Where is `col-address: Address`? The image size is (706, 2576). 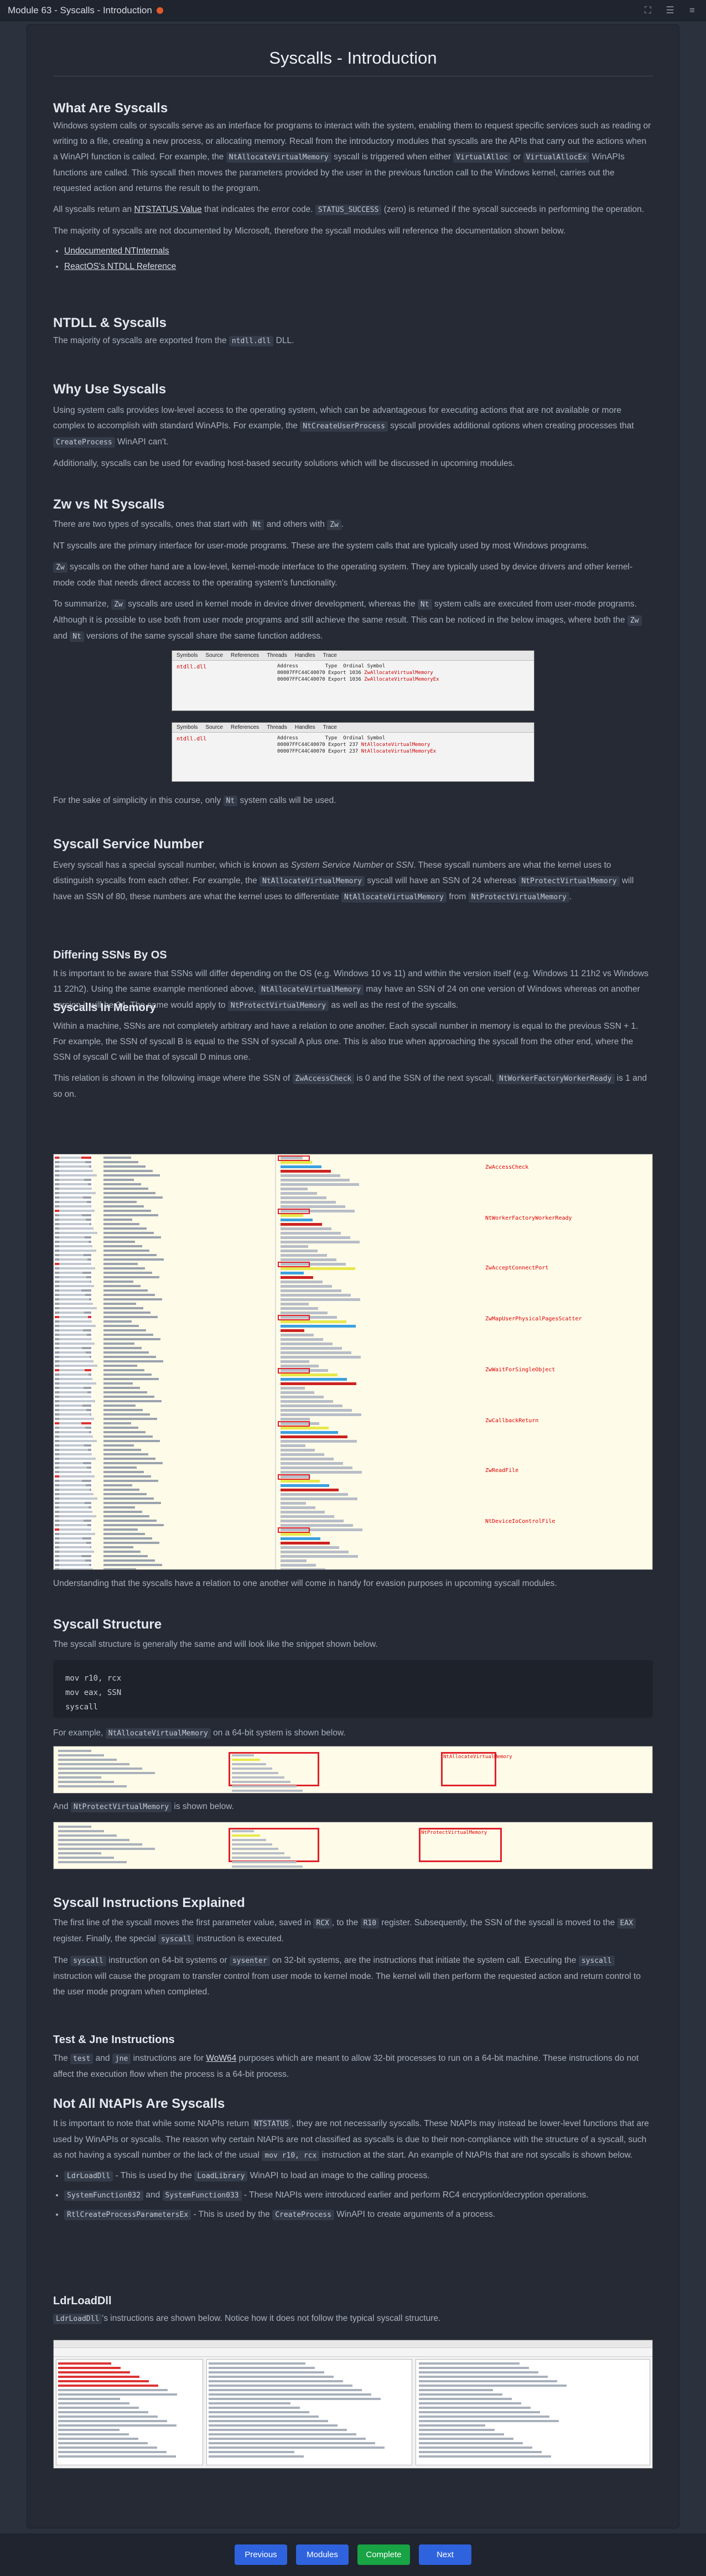
col-address: Address is located at coordinates (287, 738).